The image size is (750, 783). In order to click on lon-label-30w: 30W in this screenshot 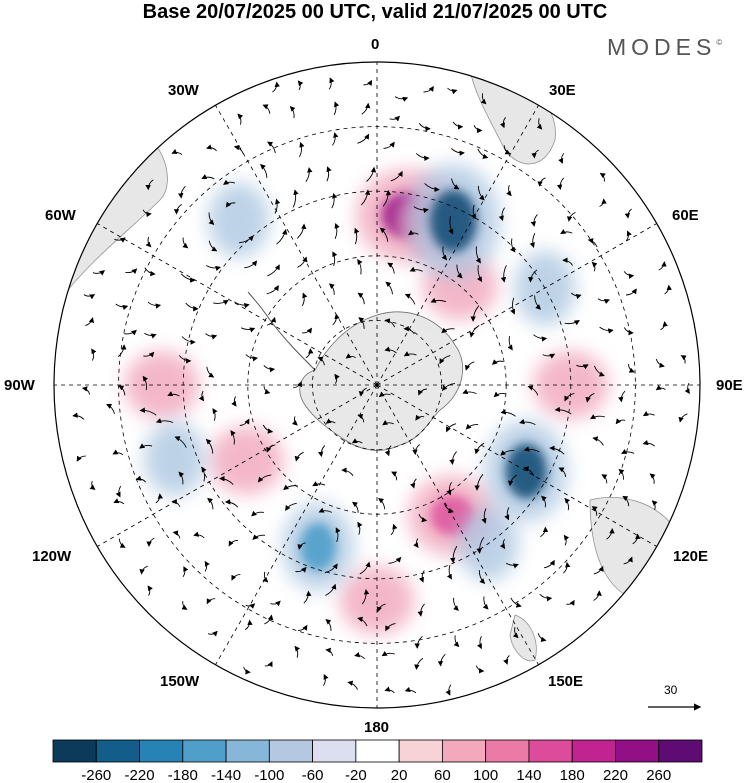, I will do `click(183, 90)`.